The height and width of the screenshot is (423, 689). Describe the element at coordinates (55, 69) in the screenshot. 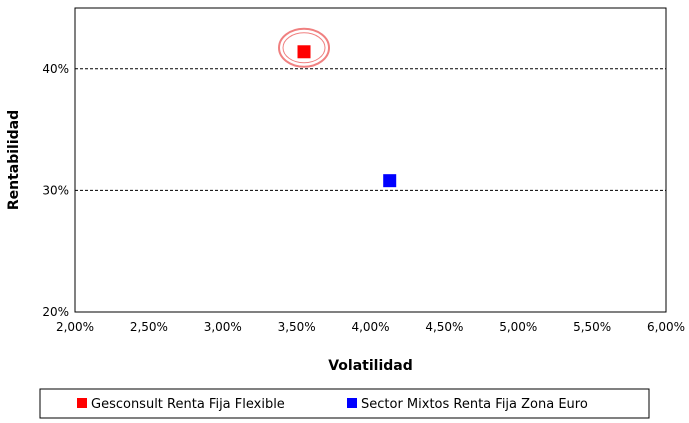

I see `y-tick-label: 40%` at that location.